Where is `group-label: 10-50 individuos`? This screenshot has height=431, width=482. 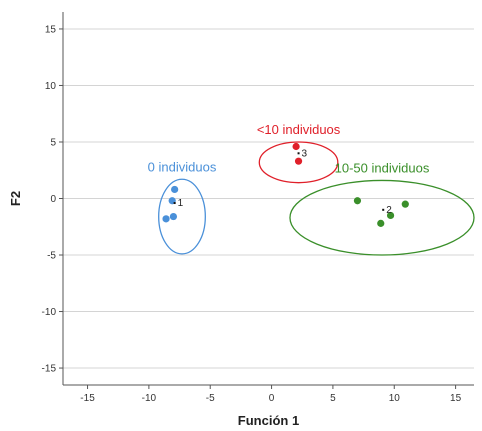 group-label: 10-50 individuos is located at coordinates (382, 167).